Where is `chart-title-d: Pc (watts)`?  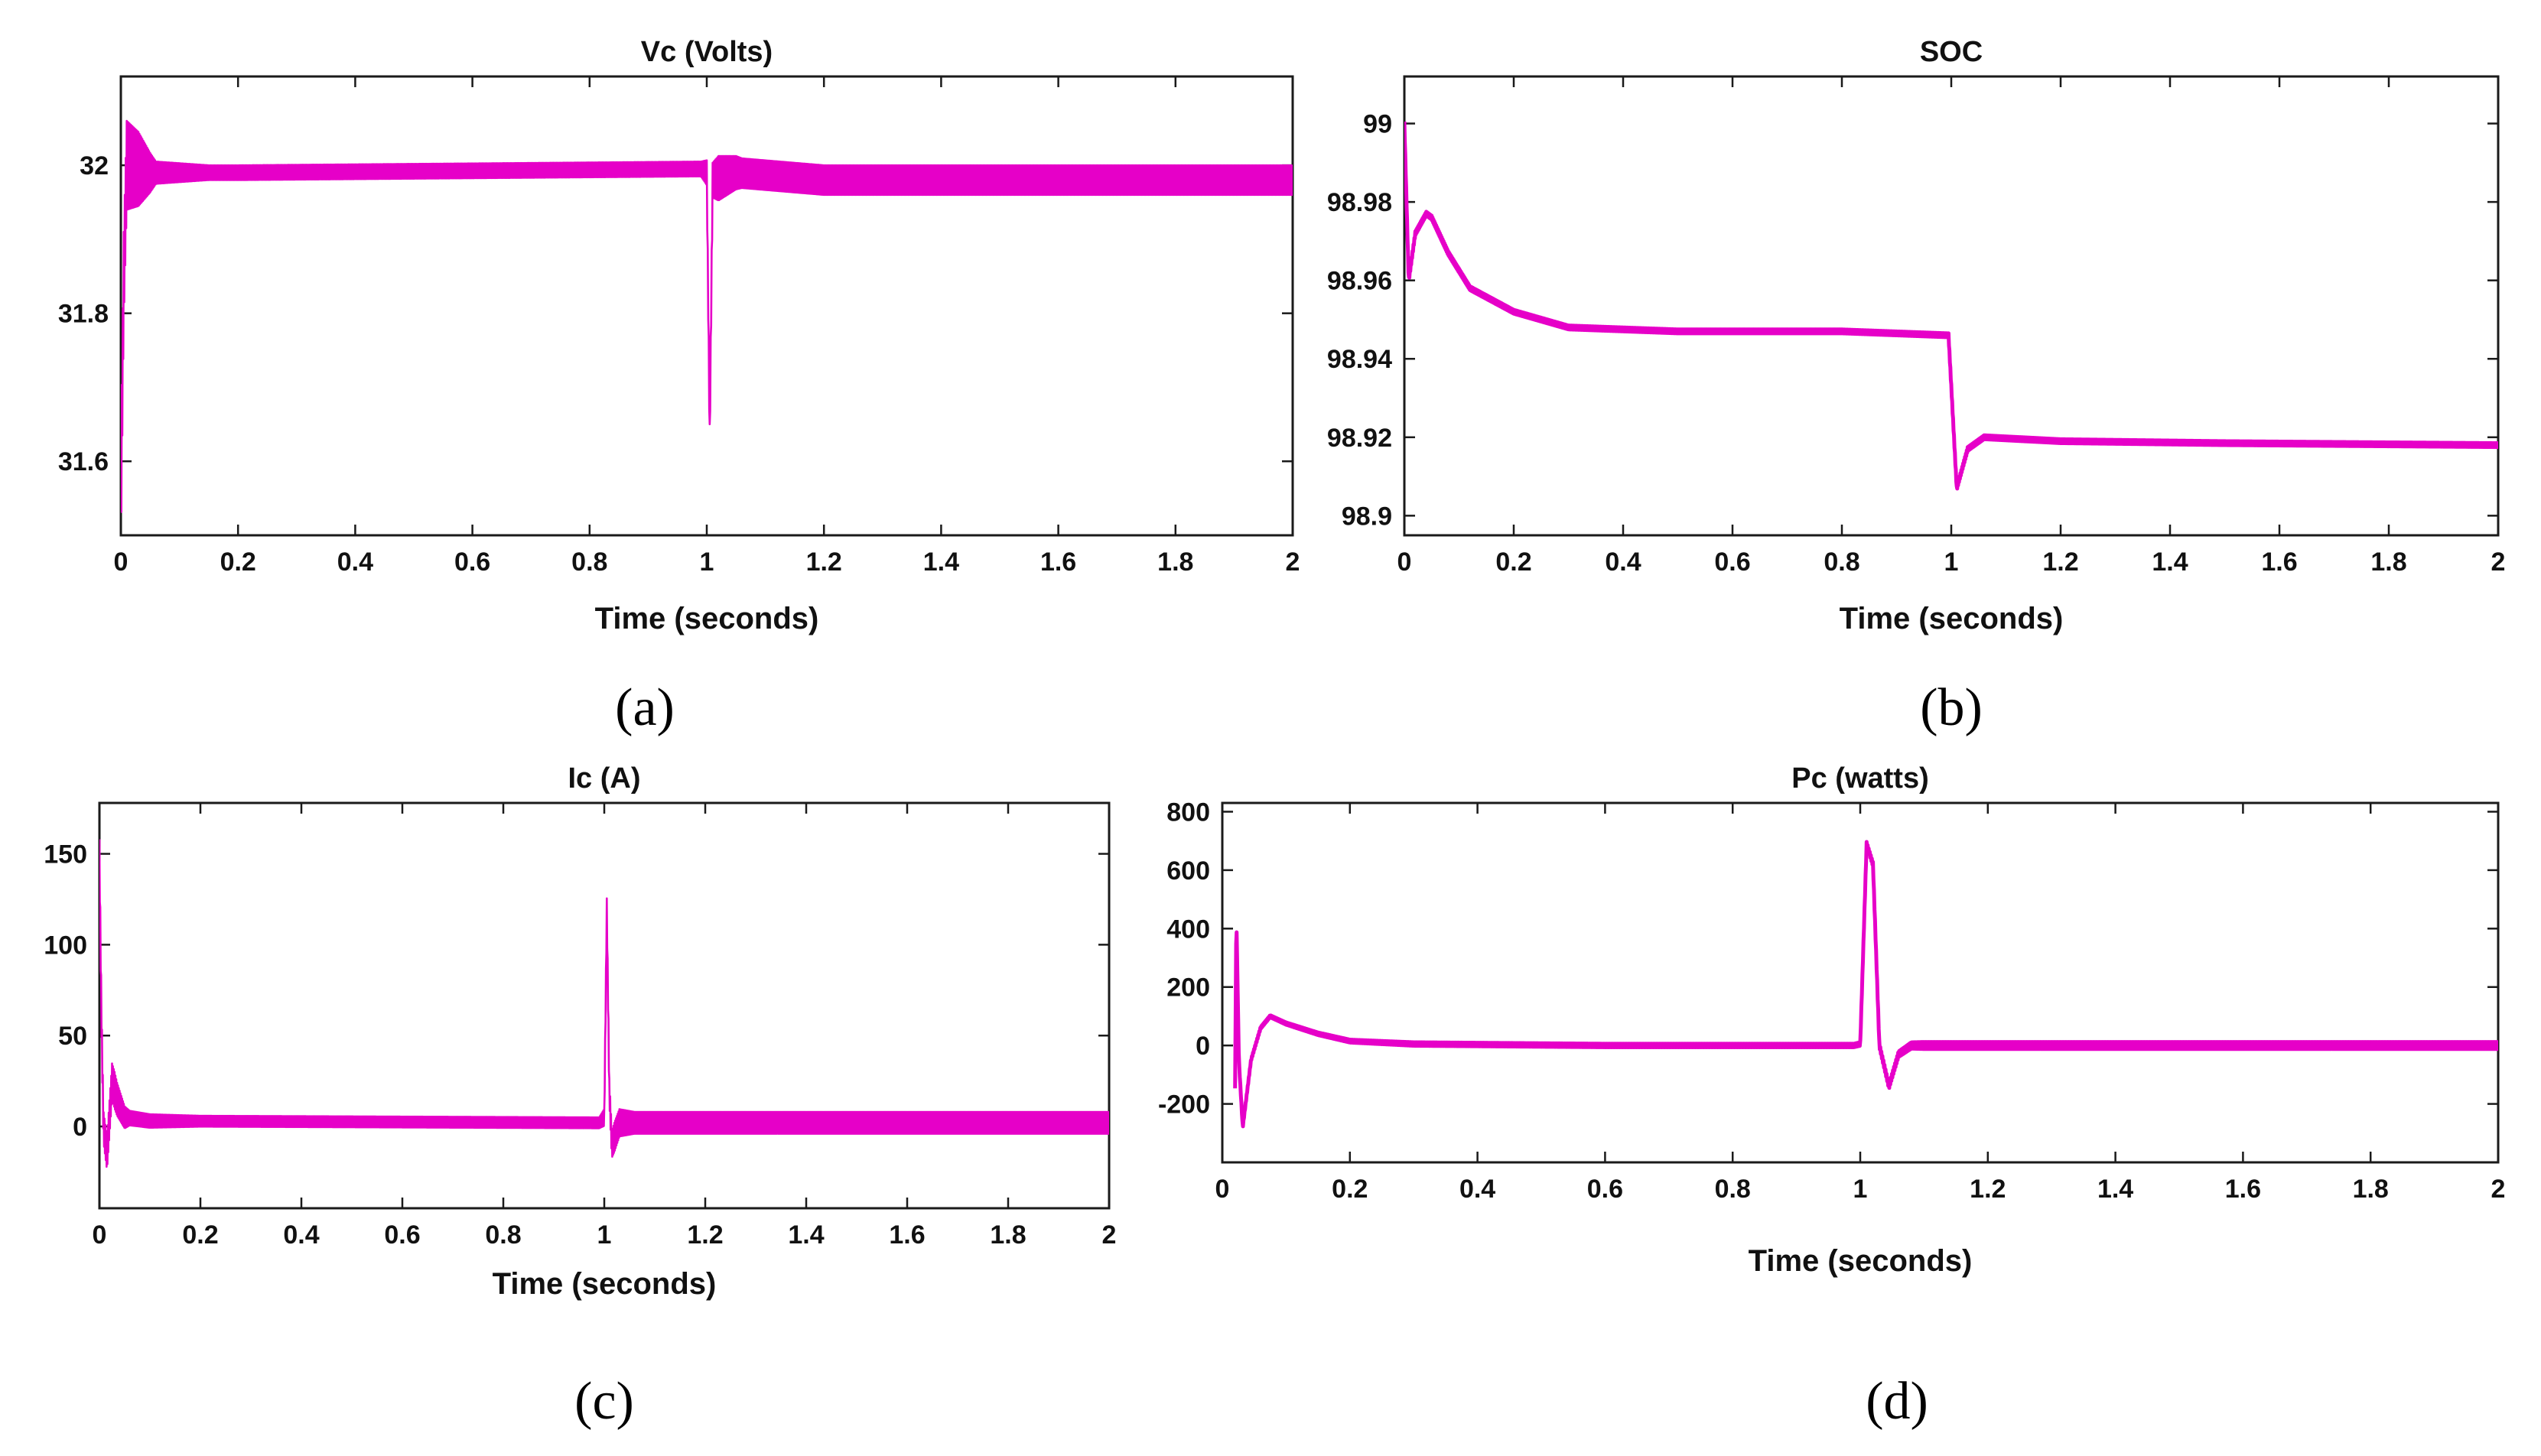
chart-title-d: Pc (watts) is located at coordinates (1859, 778).